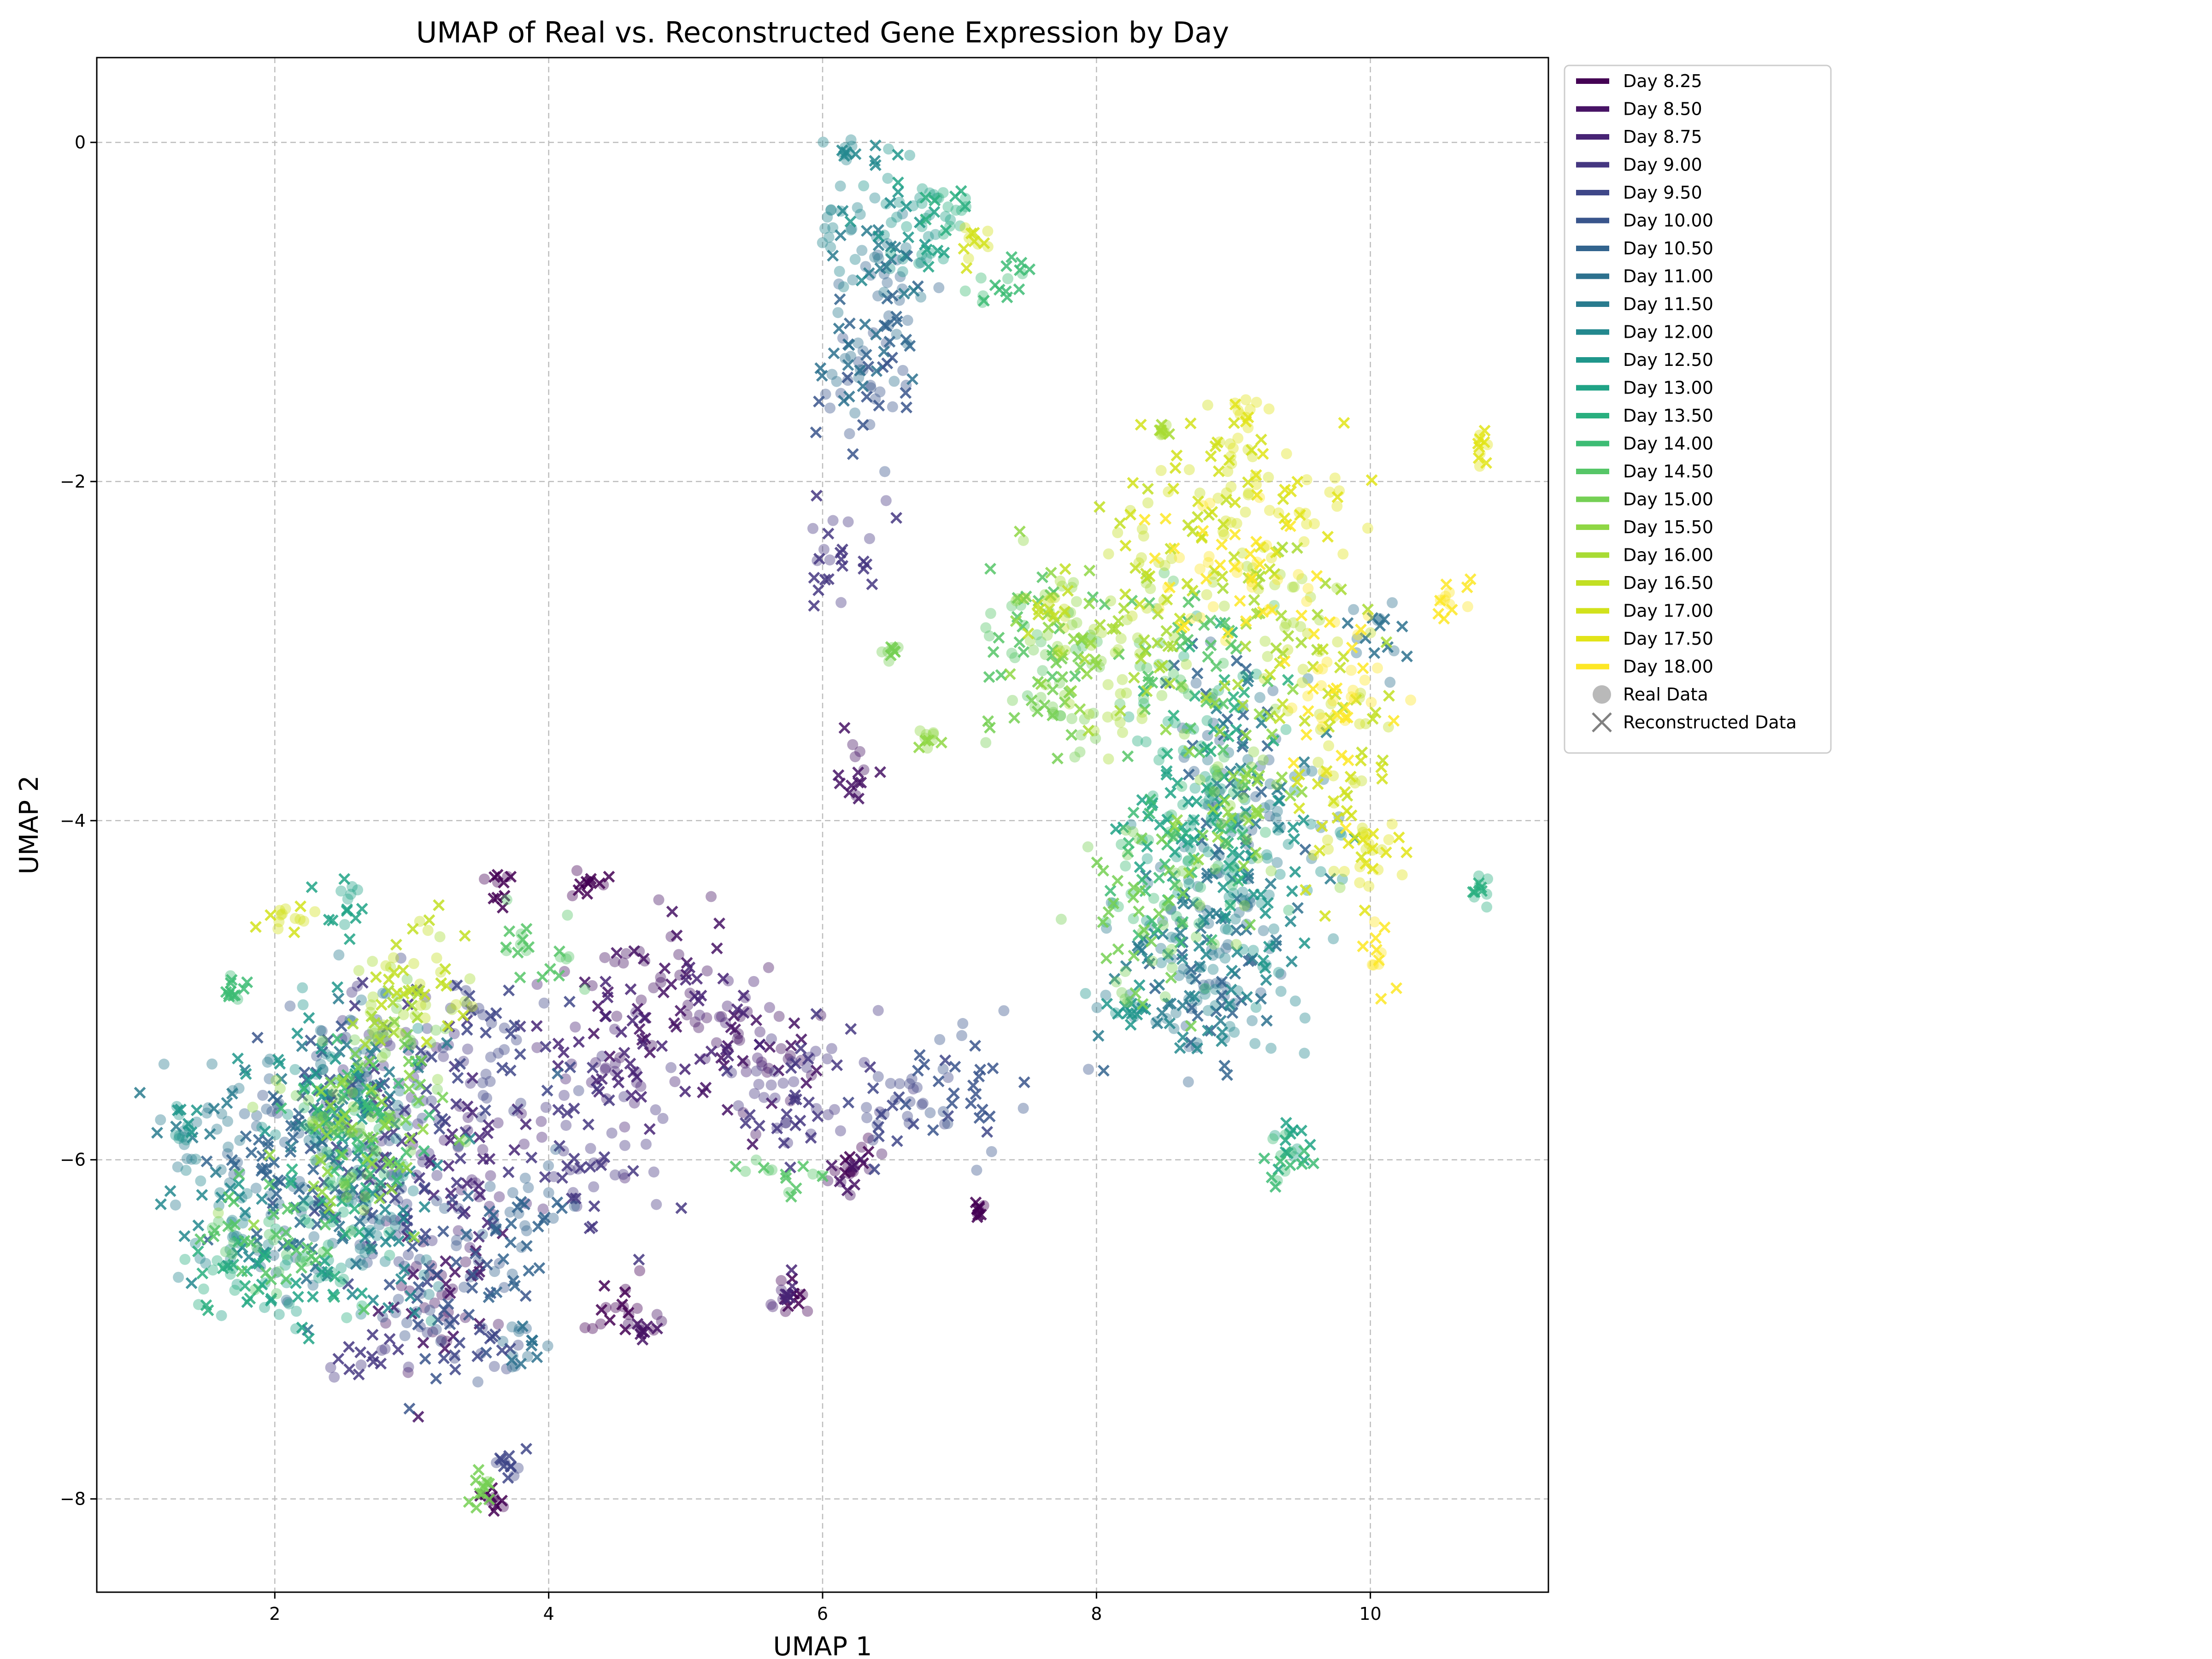 The width and height of the screenshot is (2212, 1659). I want to click on legend-label: Day 10.00, so click(1668, 221).